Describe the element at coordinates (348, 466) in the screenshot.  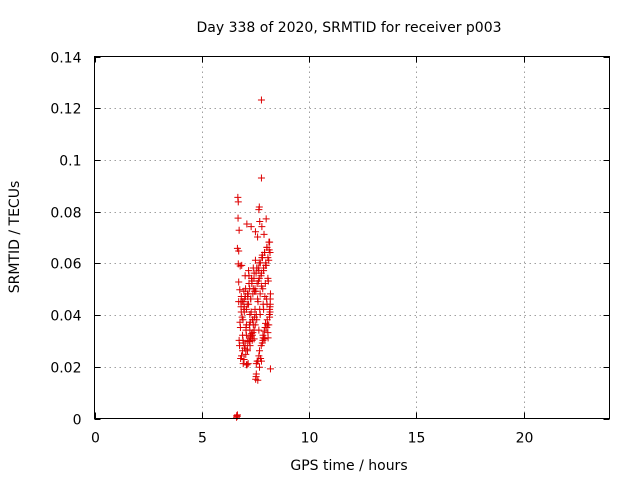
I see `x-axis-label: GPS time / hours` at that location.